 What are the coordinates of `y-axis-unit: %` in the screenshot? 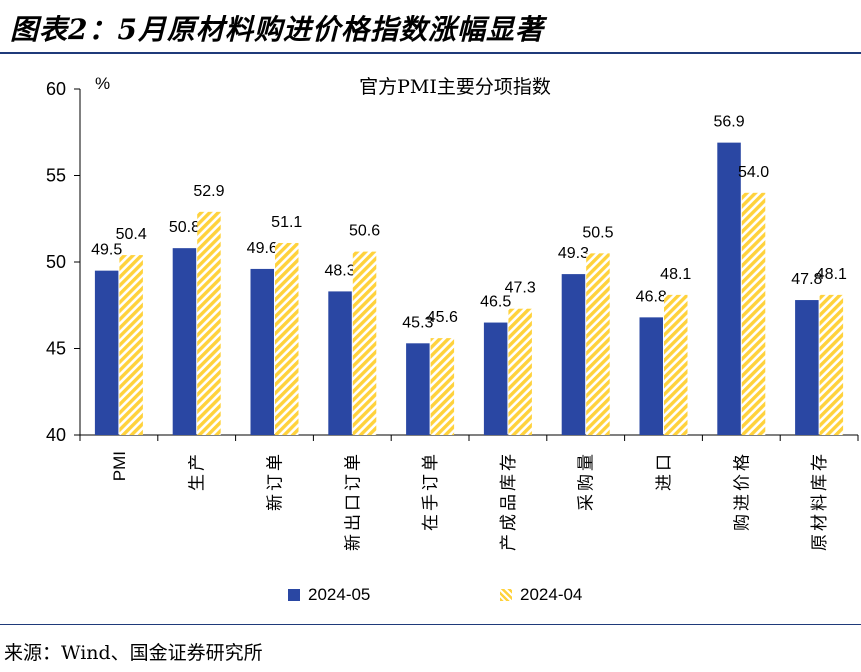 It's located at (102, 83).